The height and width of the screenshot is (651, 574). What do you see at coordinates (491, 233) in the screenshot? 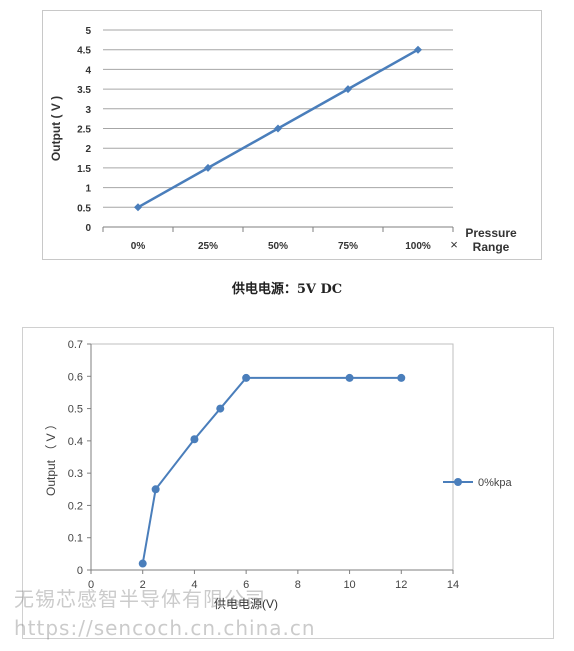
I see `x-axis-label-line: Pressure` at bounding box center [491, 233].